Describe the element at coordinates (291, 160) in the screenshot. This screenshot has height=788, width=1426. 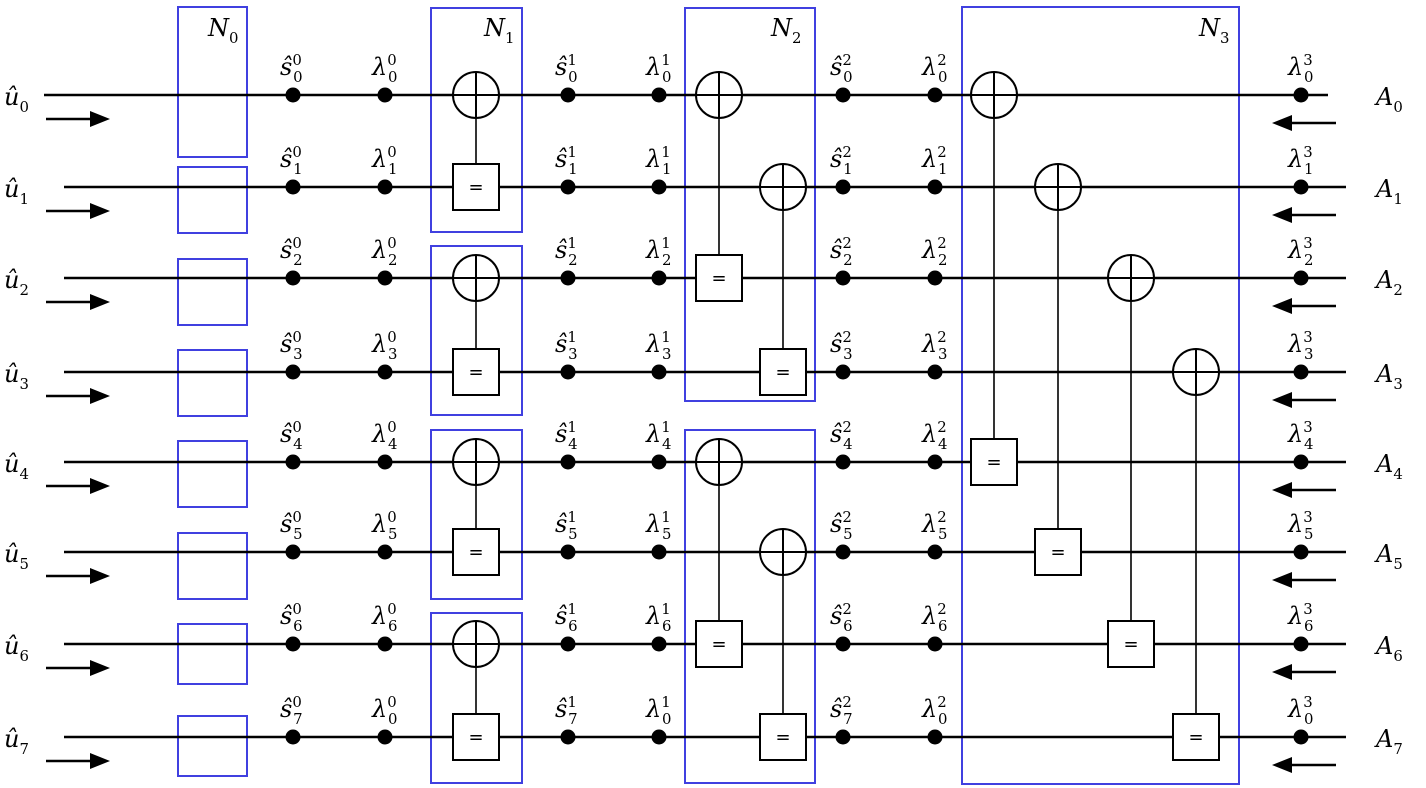
I see `node-label-c0-r1: ŝ0 1` at that location.